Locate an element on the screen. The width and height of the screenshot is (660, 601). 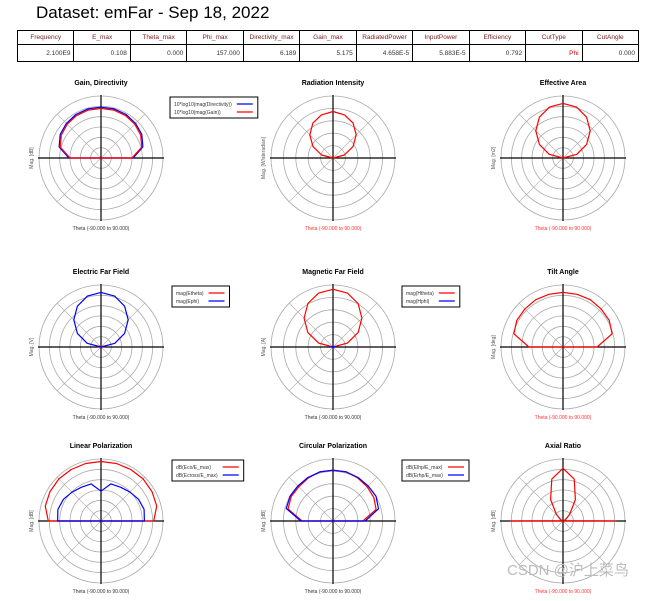
legend: dB(Eco/E_max) dB(Ecross/E_max) is located at coordinates (208, 470).